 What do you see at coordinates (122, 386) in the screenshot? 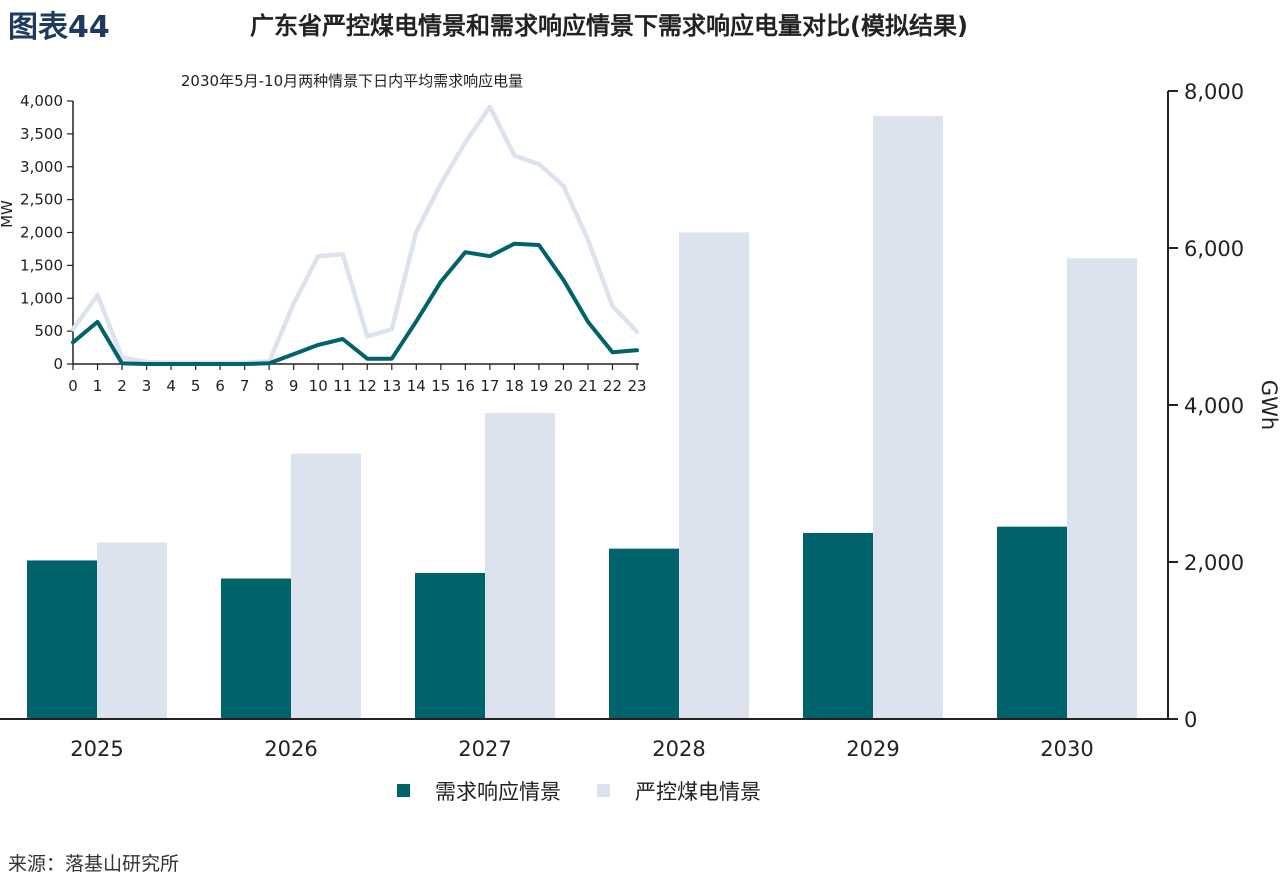
I see `inset-x-tick-label: 2` at bounding box center [122, 386].